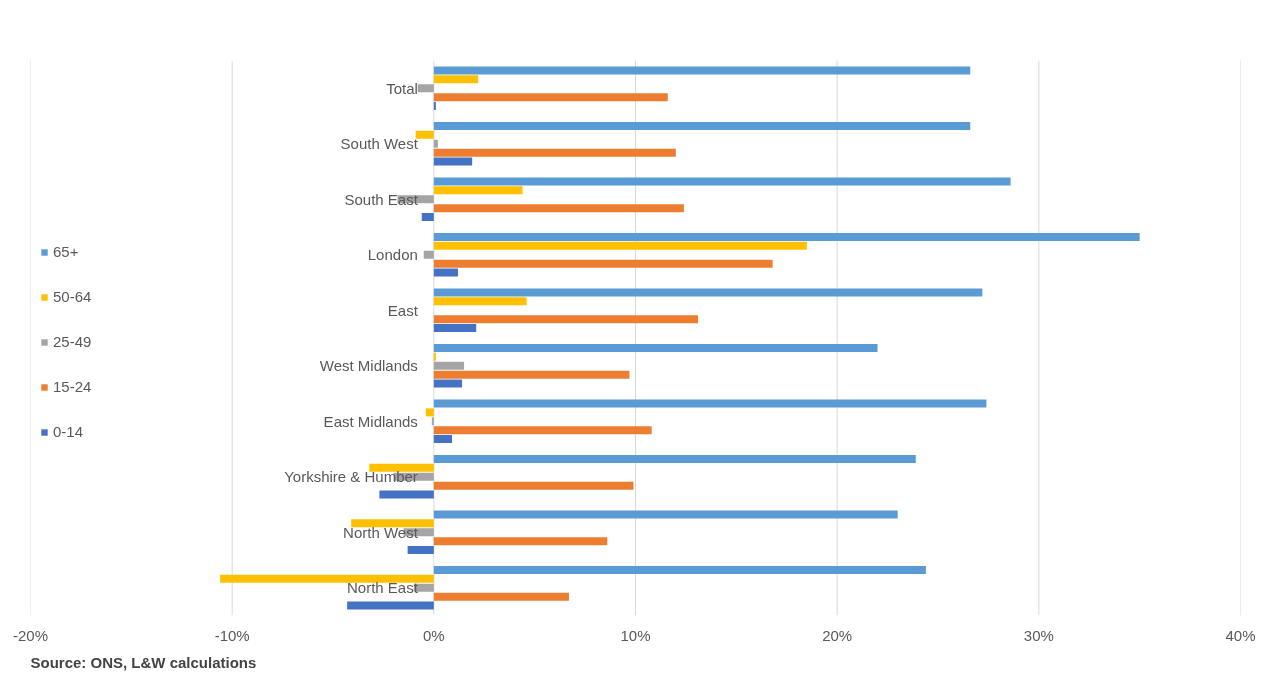 The height and width of the screenshot is (681, 1279). What do you see at coordinates (403, 310) in the screenshot?
I see `y-tick-label: East` at bounding box center [403, 310].